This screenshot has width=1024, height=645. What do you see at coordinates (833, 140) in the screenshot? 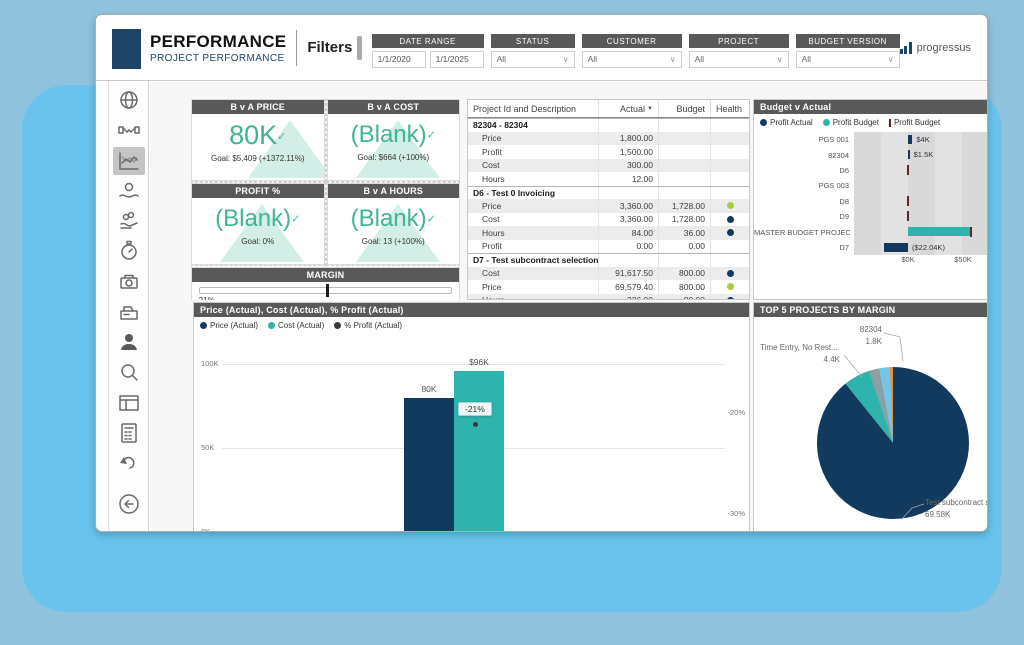
I see `category-label: PGS 001` at bounding box center [833, 140].